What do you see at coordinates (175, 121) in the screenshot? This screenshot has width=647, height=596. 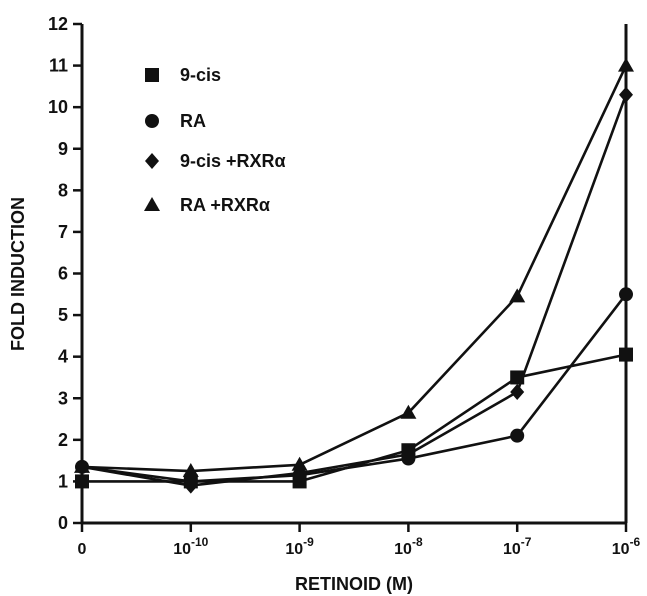 I see `legend-item: RA` at bounding box center [175, 121].